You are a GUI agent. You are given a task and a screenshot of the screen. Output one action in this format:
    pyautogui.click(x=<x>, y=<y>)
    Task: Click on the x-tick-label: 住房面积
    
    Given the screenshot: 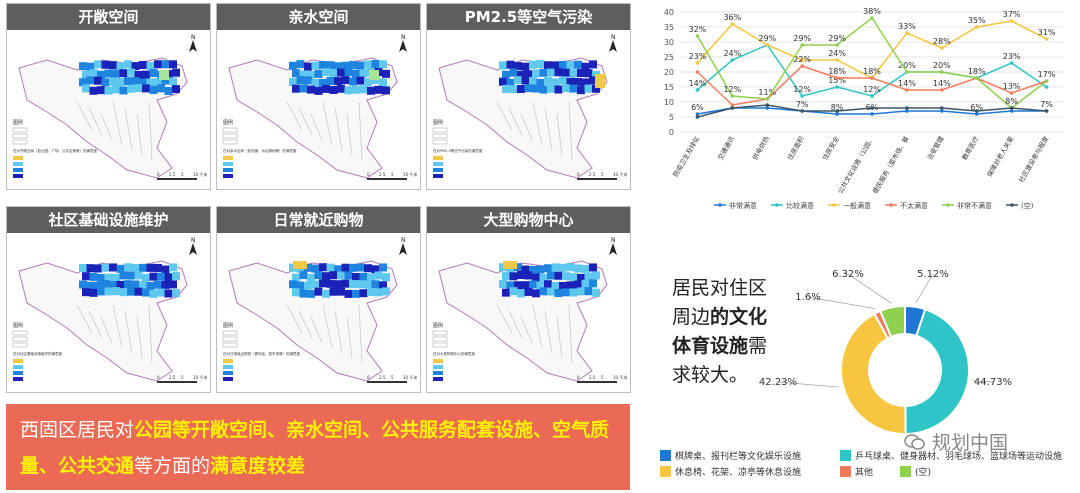 What is the action you would take?
    pyautogui.click(x=795, y=147)
    